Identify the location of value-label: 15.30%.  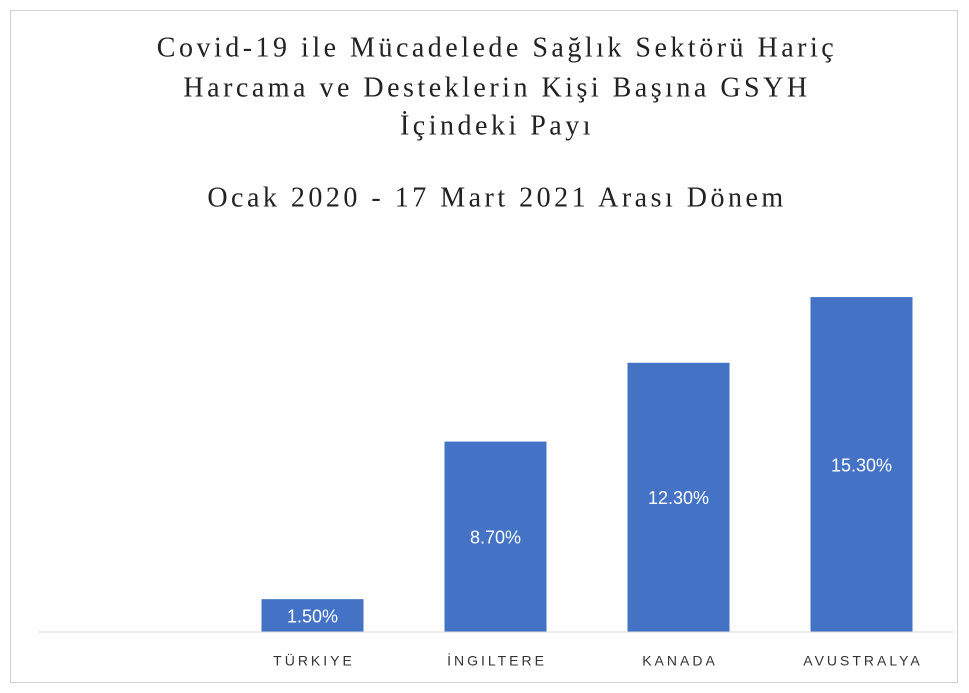
(861, 465).